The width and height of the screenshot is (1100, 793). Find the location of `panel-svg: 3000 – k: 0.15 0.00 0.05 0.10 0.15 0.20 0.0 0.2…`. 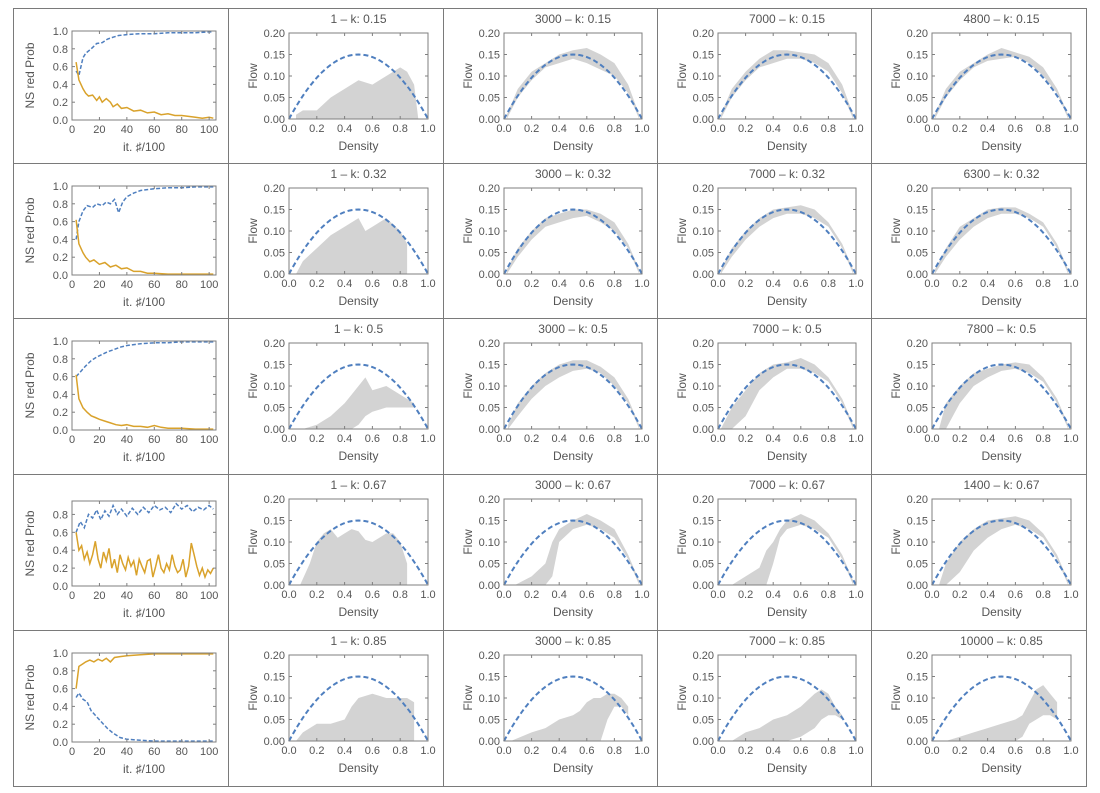

panel-svg: 3000 – k: 0.15 0.00 0.05 0.10 0.15 0.20 0.0 0.2… is located at coordinates (555, 82).